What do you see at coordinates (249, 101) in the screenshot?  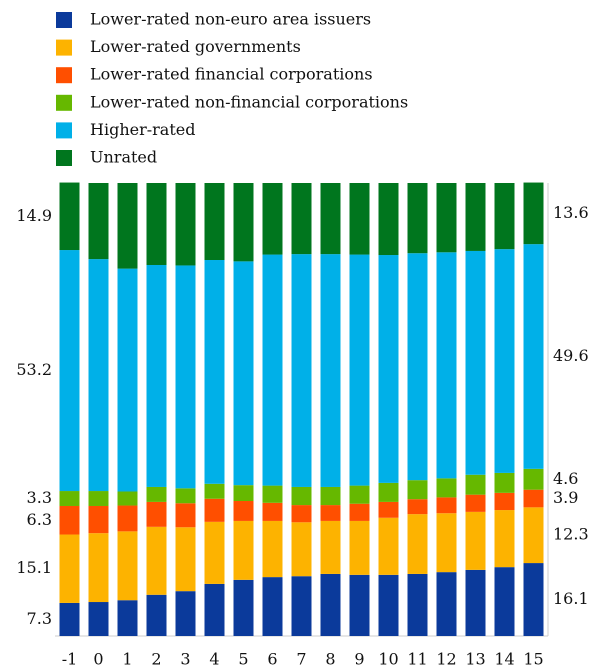 I see `legend-label: Lower-rated non-financial corporations` at bounding box center [249, 101].